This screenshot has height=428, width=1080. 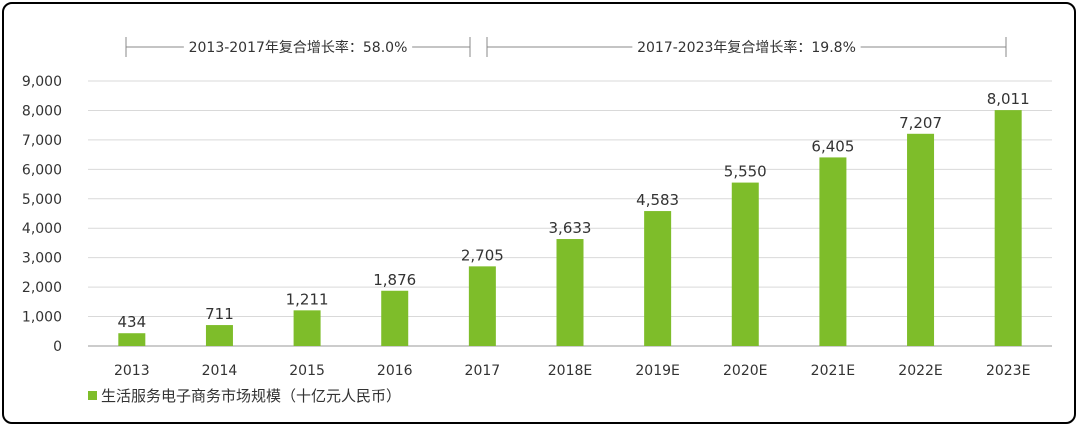 I want to click on y-tick-label: 5,000, so click(x=42, y=200).